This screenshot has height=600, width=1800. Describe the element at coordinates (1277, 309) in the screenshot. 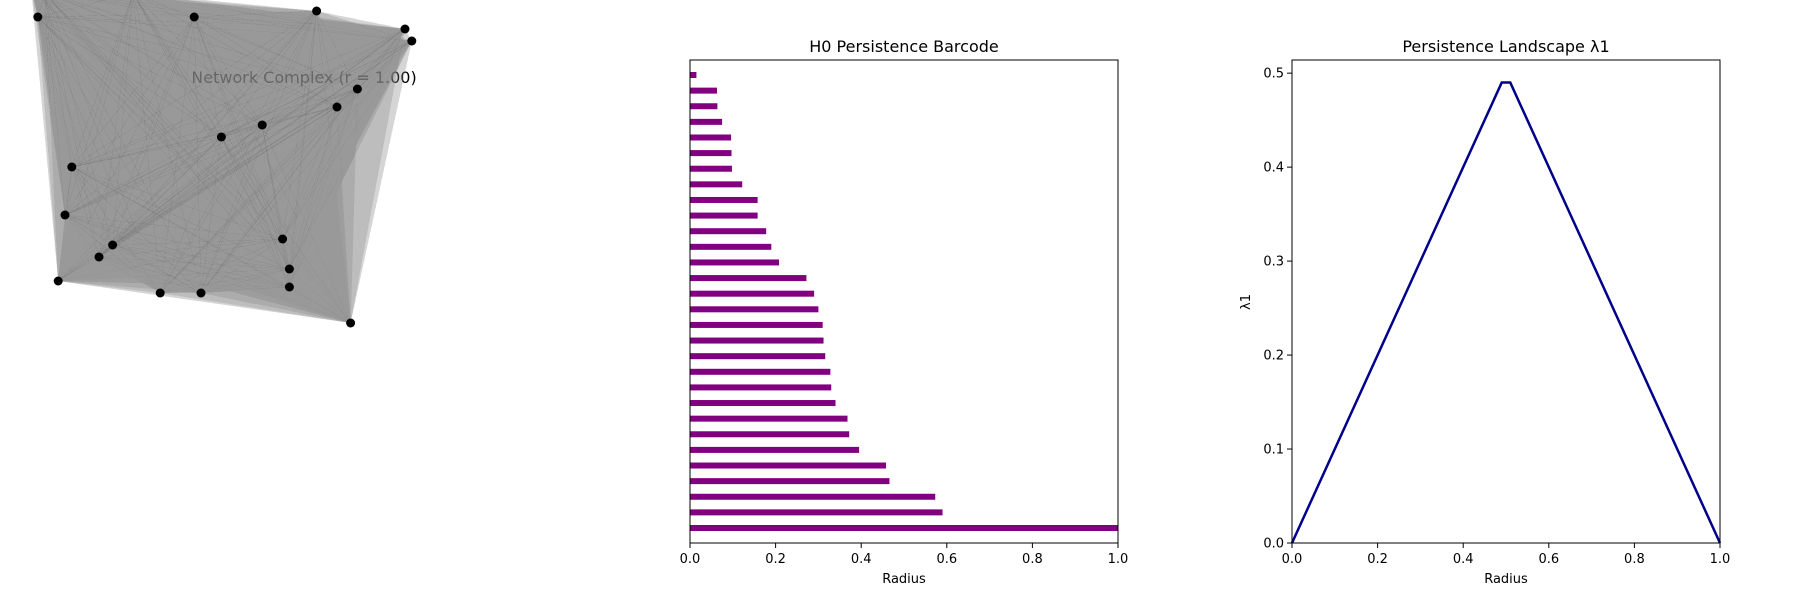

I see `landscape-y-ticks: 0.0 0.1 0.2 0.3 0.4 0.5` at that location.